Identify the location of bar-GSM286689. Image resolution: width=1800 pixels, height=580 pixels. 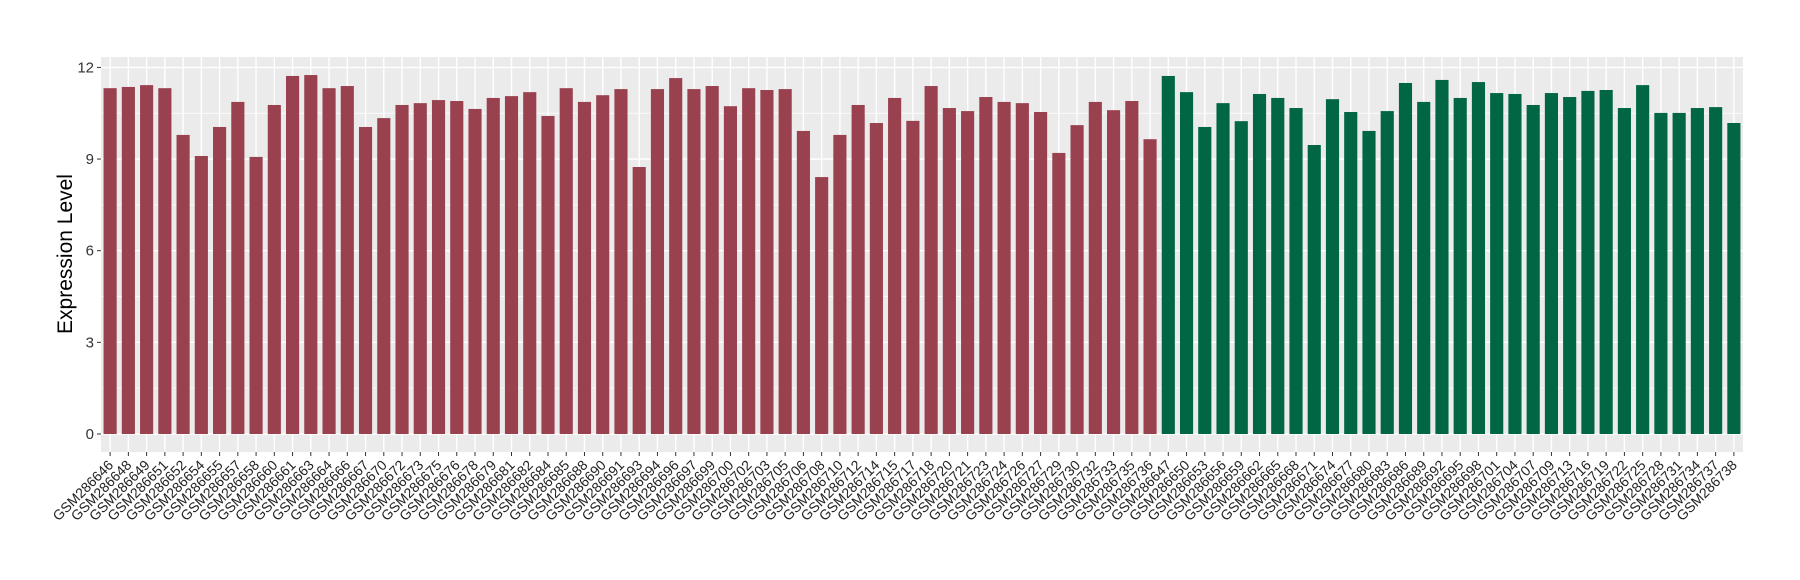
(1424, 267).